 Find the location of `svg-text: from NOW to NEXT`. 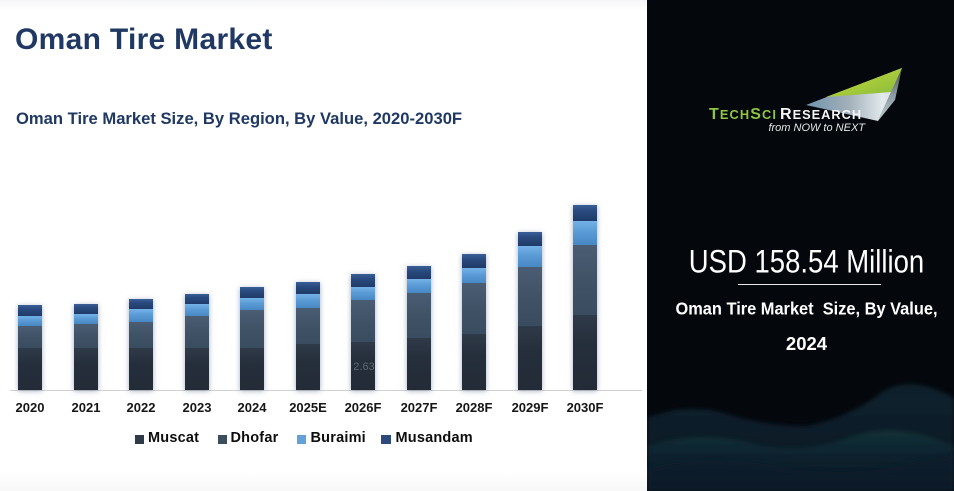

svg-text: from NOW to NEXT is located at coordinates (817, 128).